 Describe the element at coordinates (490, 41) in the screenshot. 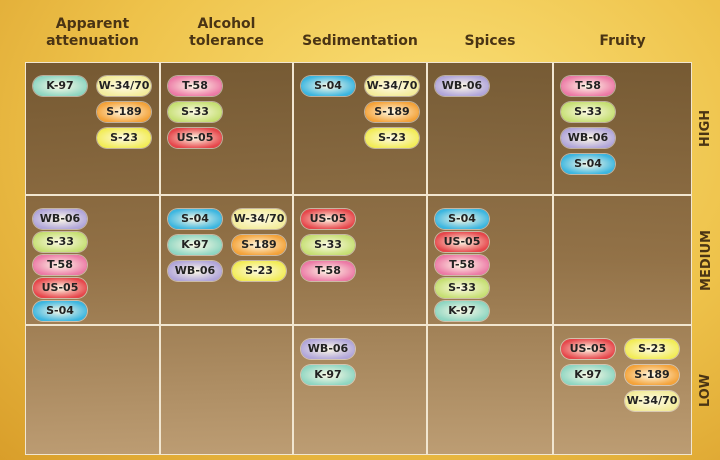

I see `column-header: Spices` at that location.